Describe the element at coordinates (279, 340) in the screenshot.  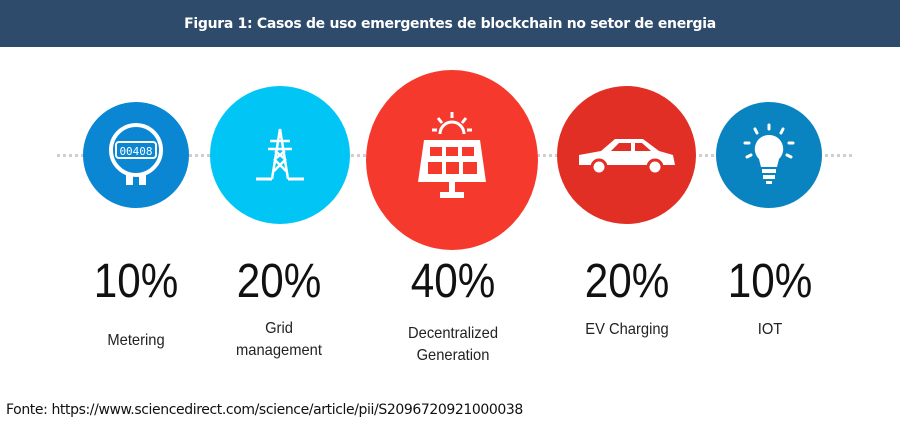
I see `label-grid: Grid management` at that location.